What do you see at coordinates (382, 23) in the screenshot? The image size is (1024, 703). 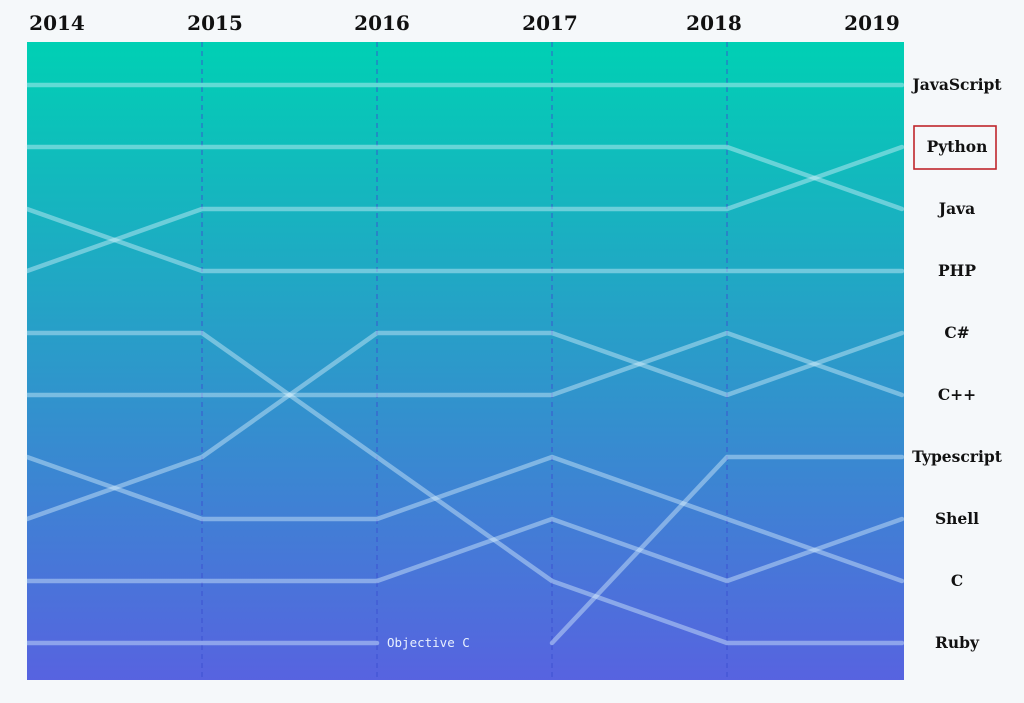 I see `year-label-2016: 2016` at bounding box center [382, 23].